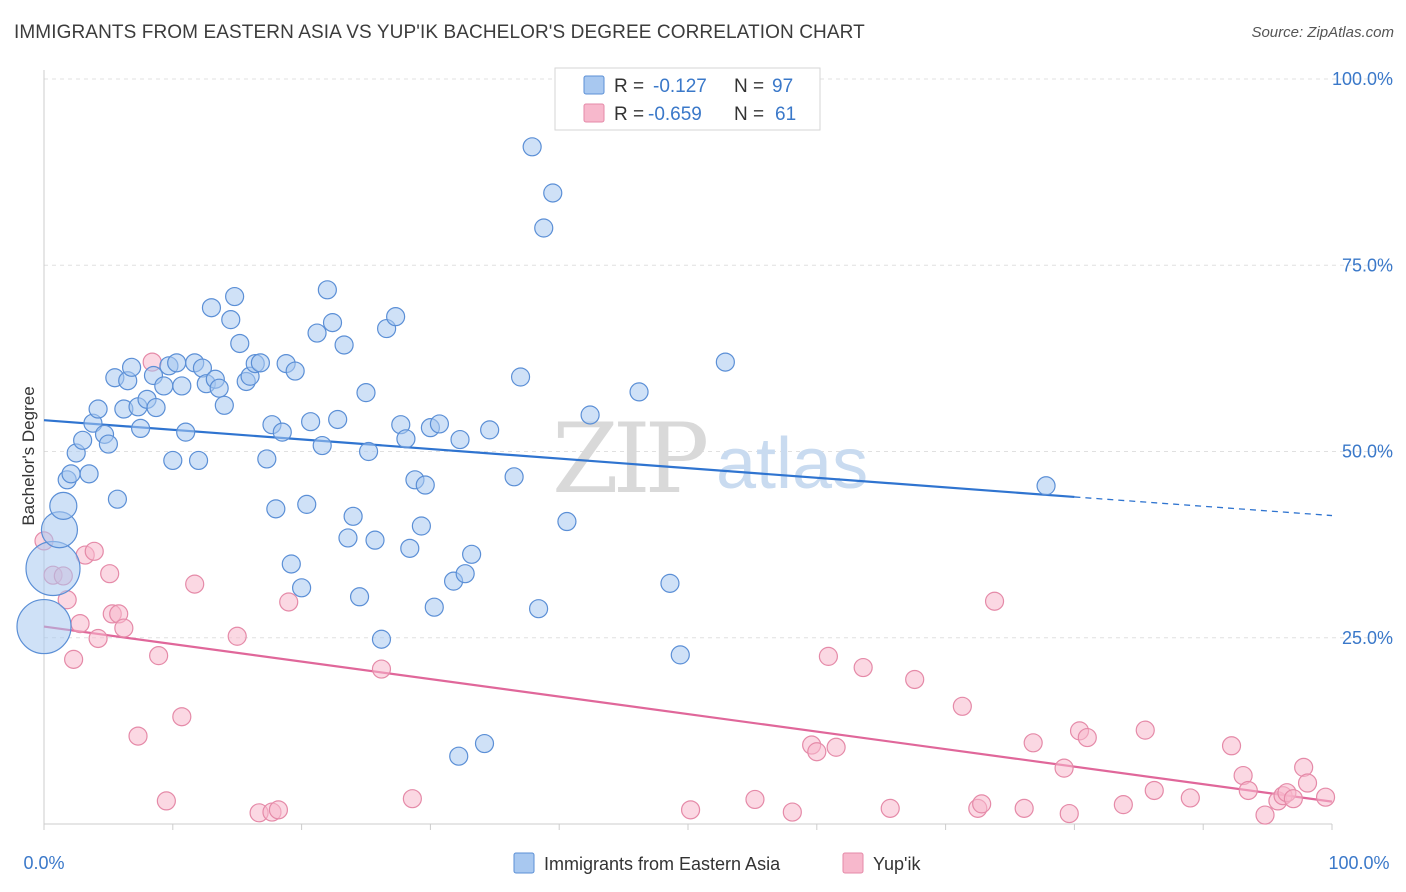 The image size is (1406, 892). What do you see at coordinates (1367, 265) in the screenshot?
I see `y-tick-label-75: 75.0%` at bounding box center [1367, 265].